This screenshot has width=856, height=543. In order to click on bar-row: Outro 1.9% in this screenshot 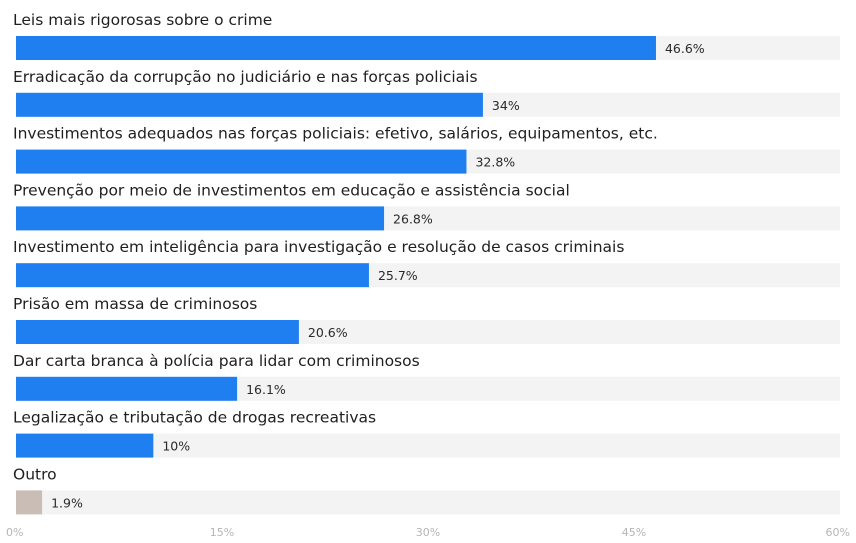, I will do `click(426, 490)`.